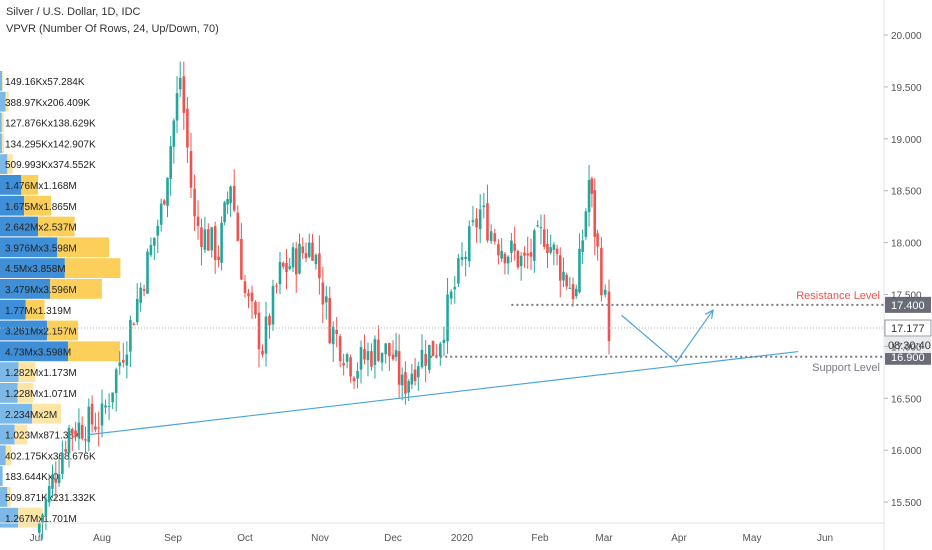  Describe the element at coordinates (41, 186) in the screenshot. I see `volume-row-label: 1.476Mx1.168M` at that location.